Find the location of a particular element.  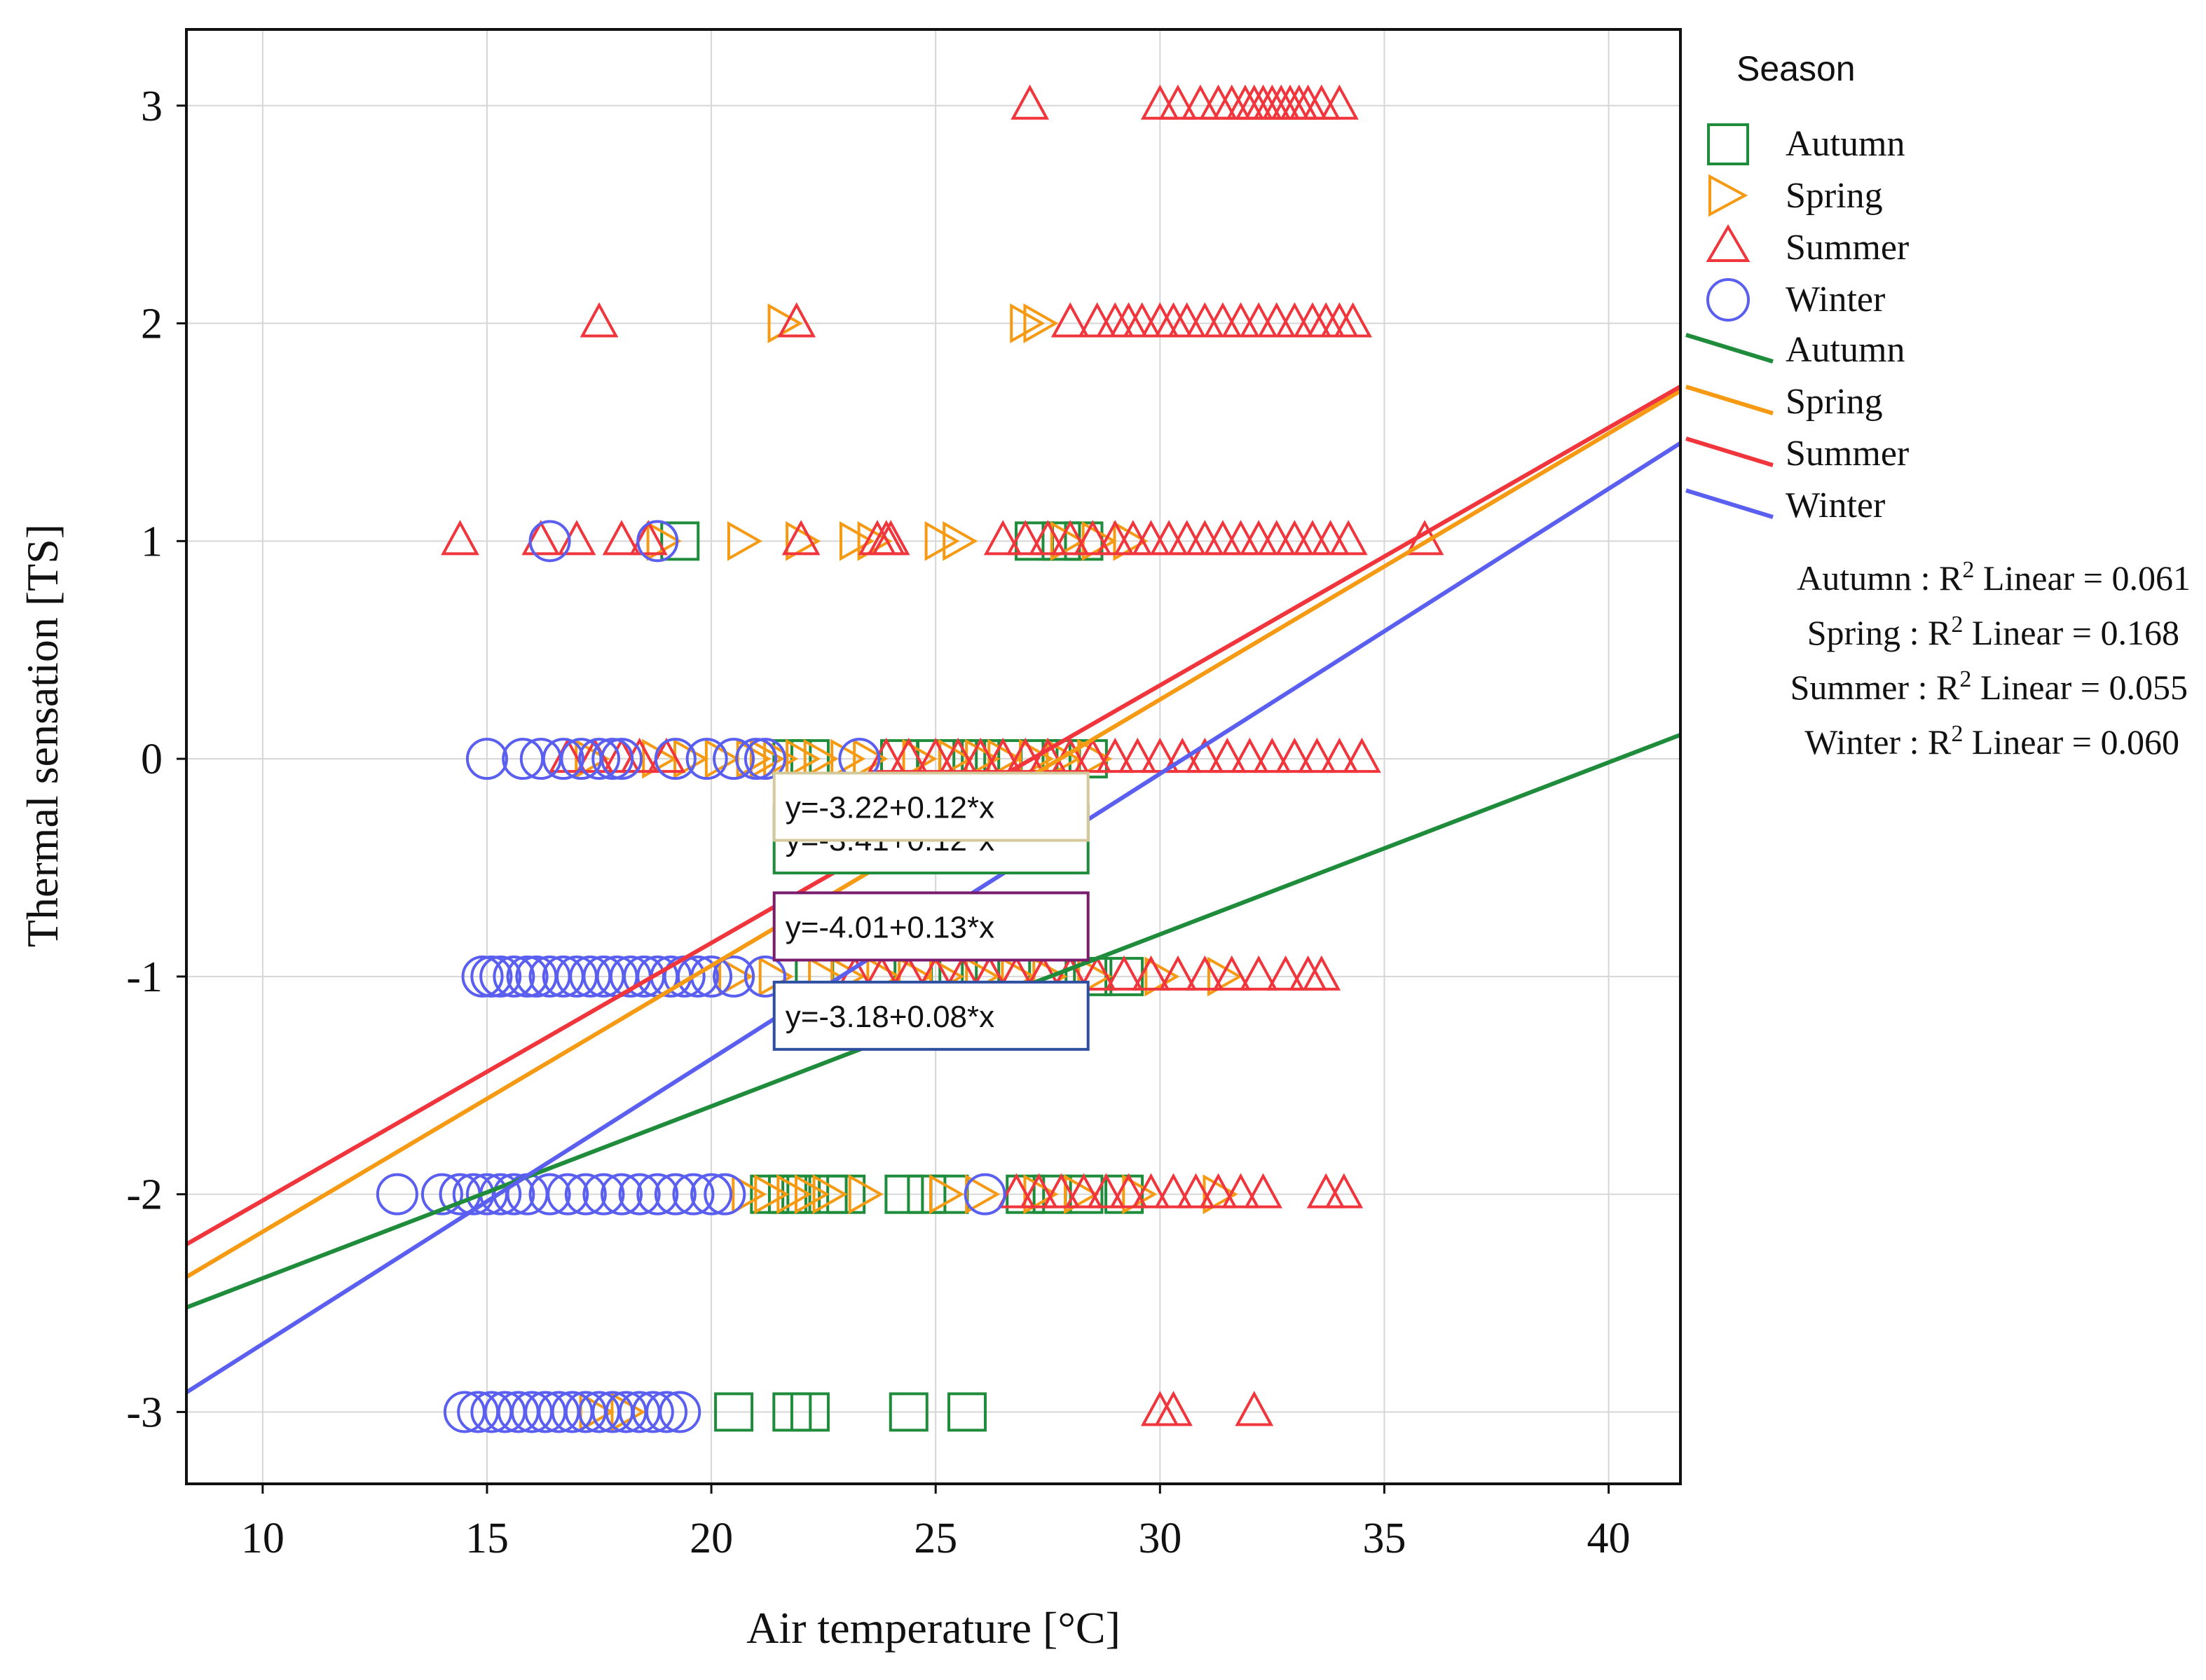

legend-item-spring-line: Spring is located at coordinates (1784, 402).